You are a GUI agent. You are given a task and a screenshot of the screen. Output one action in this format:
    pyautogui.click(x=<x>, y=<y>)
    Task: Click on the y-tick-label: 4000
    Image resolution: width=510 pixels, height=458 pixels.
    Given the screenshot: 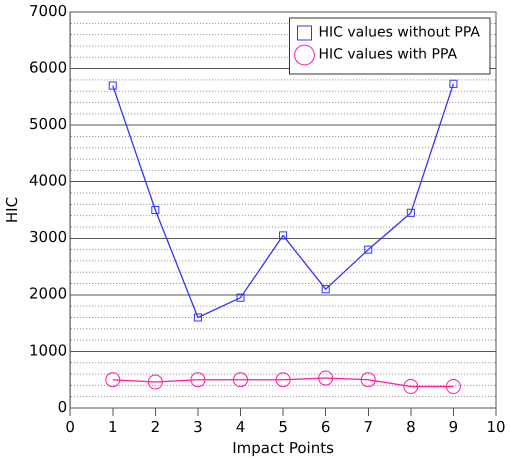 What is the action you would take?
    pyautogui.click(x=48, y=181)
    